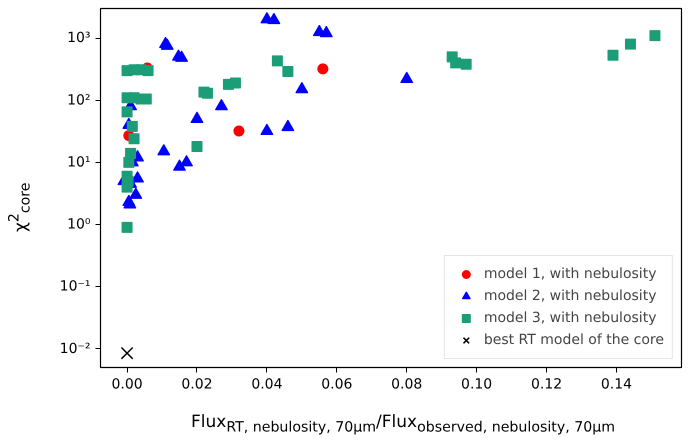 The width and height of the screenshot is (691, 443). I want to click on x-tick-label: 0.10, so click(476, 384).